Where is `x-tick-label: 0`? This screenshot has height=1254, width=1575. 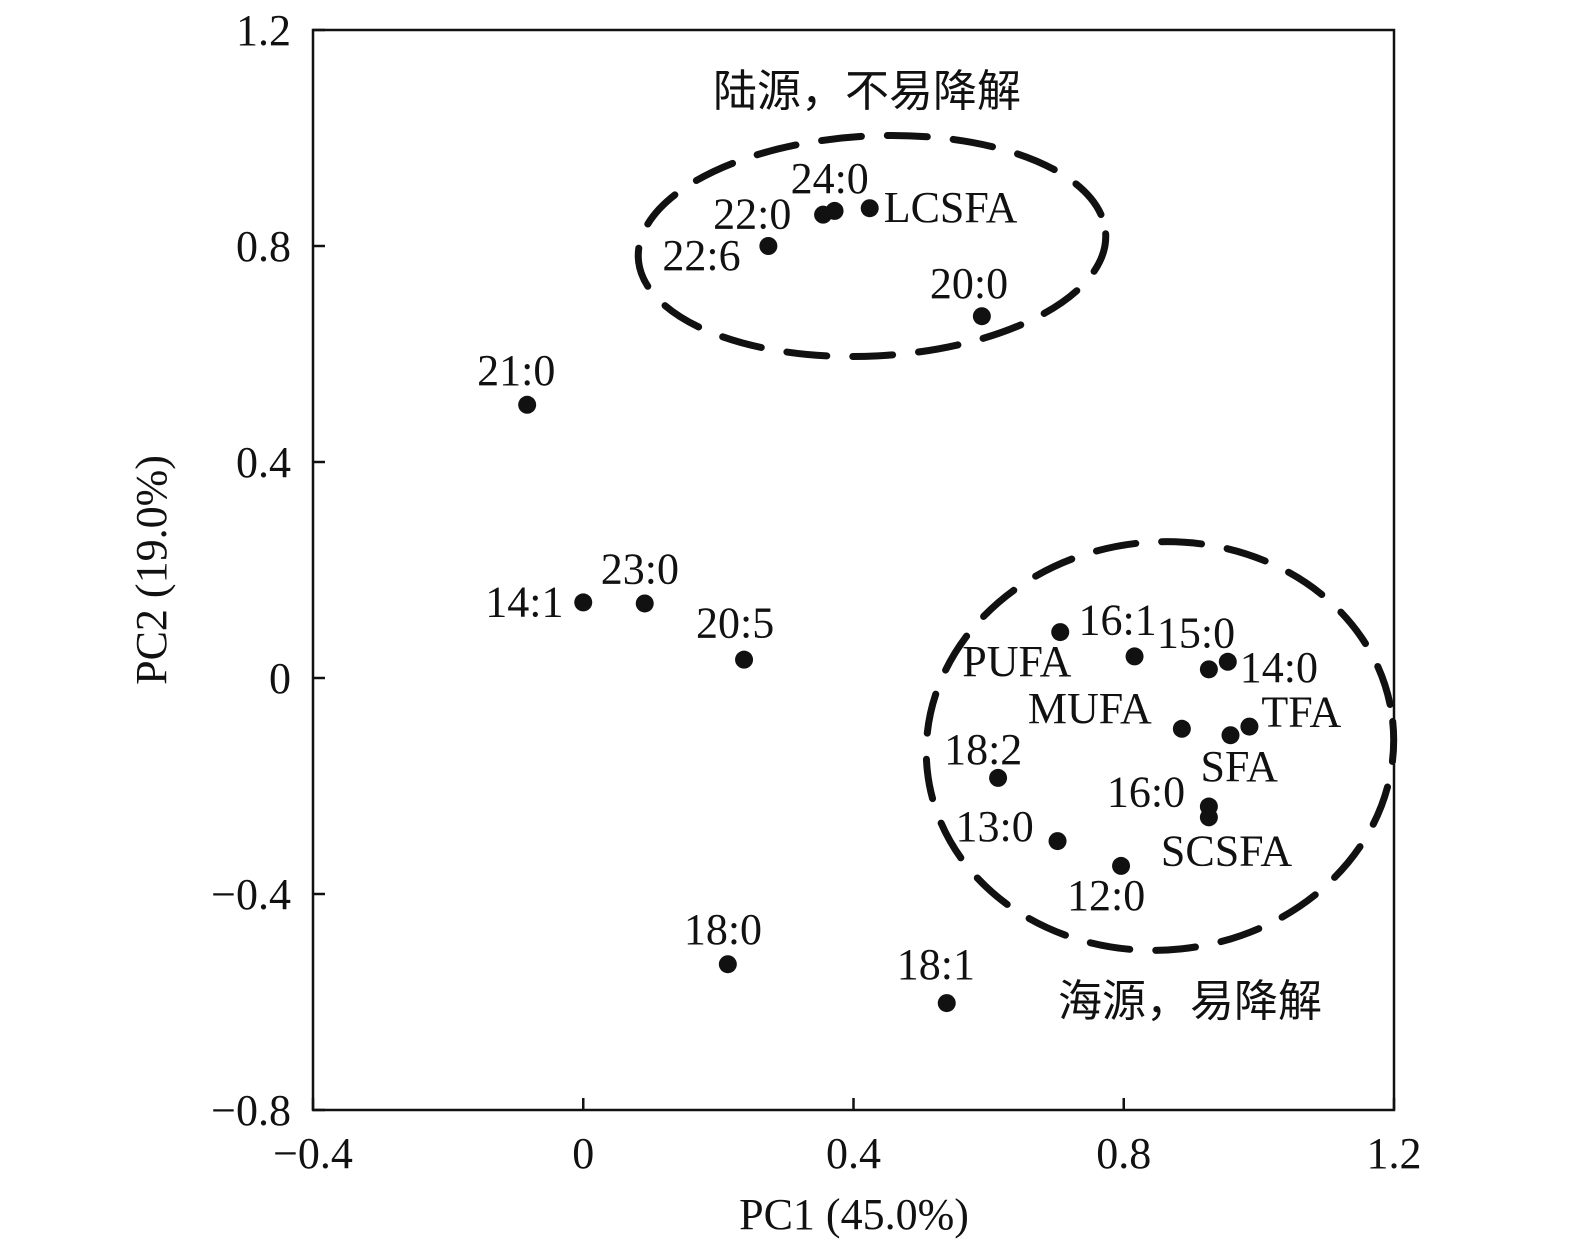 x-tick-label: 0 is located at coordinates (583, 1153).